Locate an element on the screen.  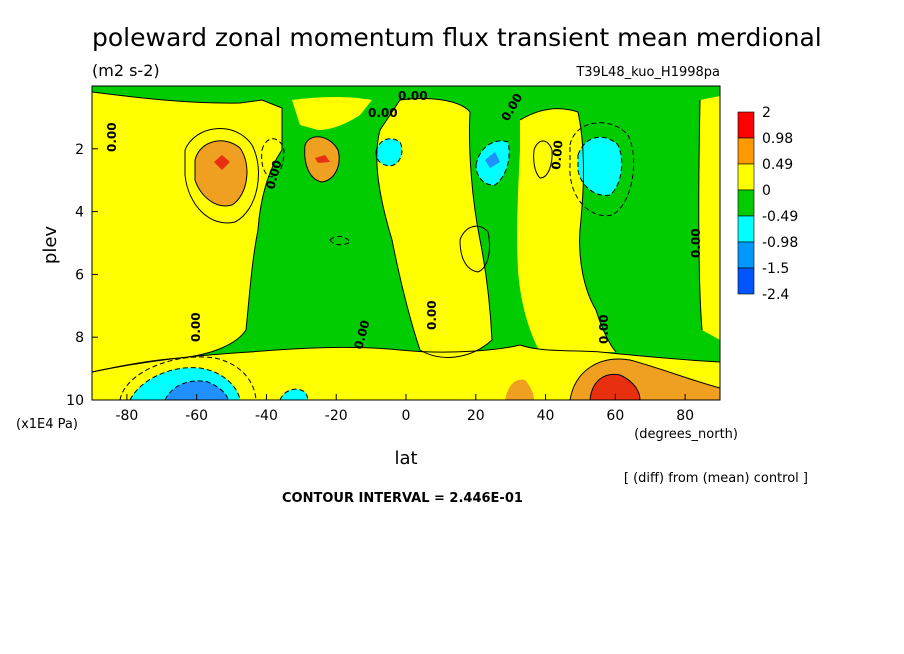
y-tick-label: 4 is located at coordinates (79, 213).